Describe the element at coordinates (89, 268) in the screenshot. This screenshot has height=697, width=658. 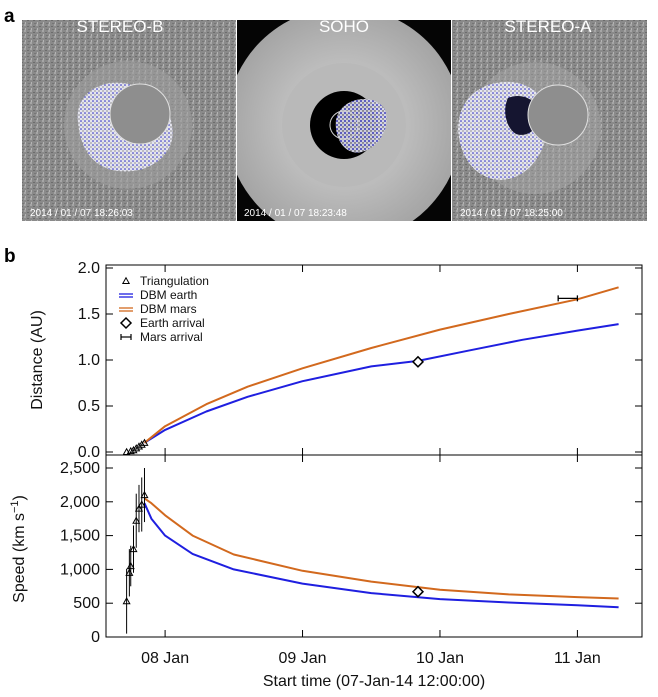
I see `distance-y-tick-label: 2.0` at that location.